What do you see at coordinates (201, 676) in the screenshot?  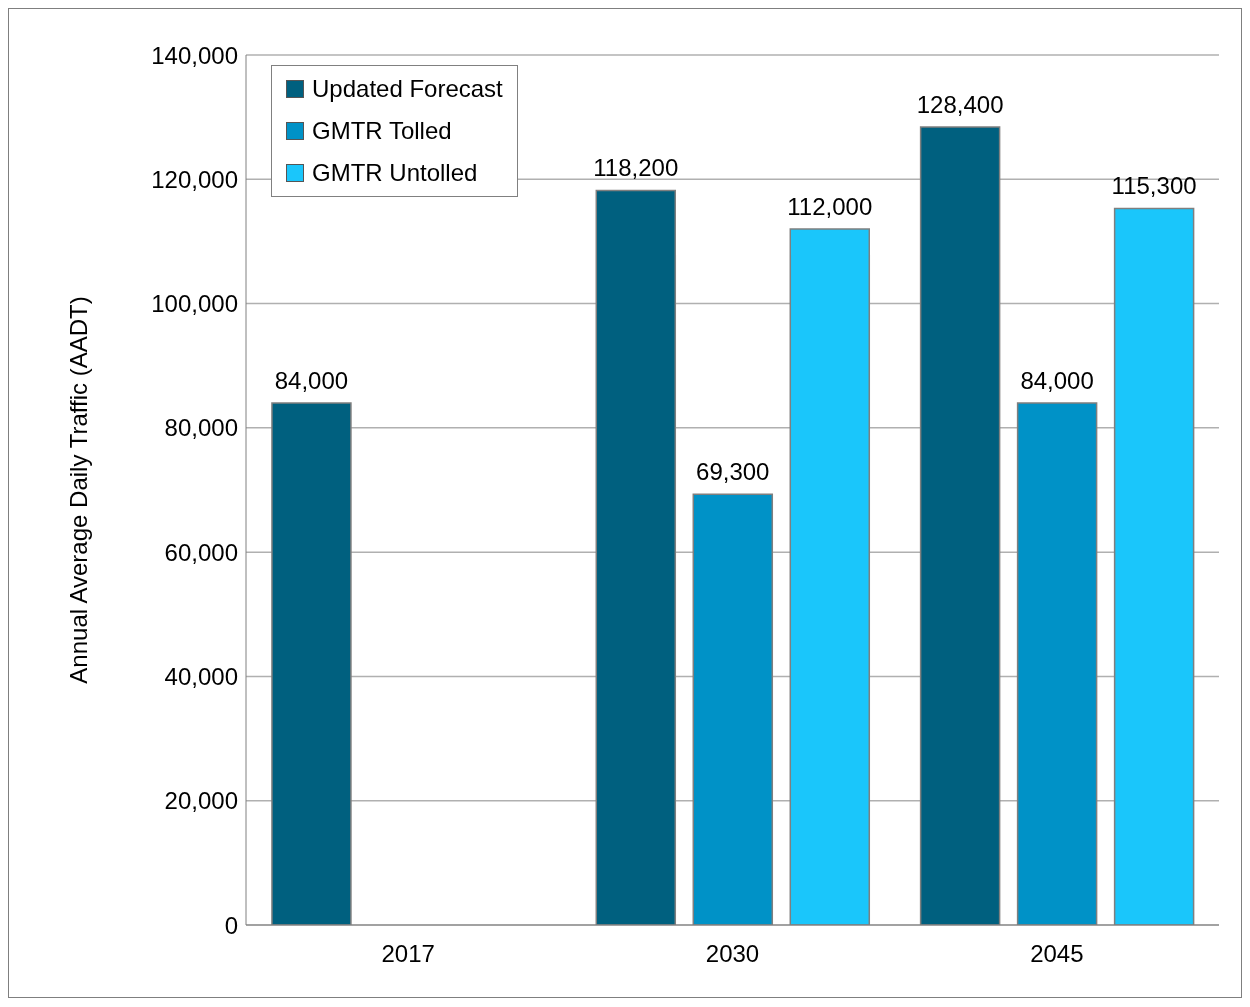 I see `y-tick-label: 40,000` at bounding box center [201, 676].